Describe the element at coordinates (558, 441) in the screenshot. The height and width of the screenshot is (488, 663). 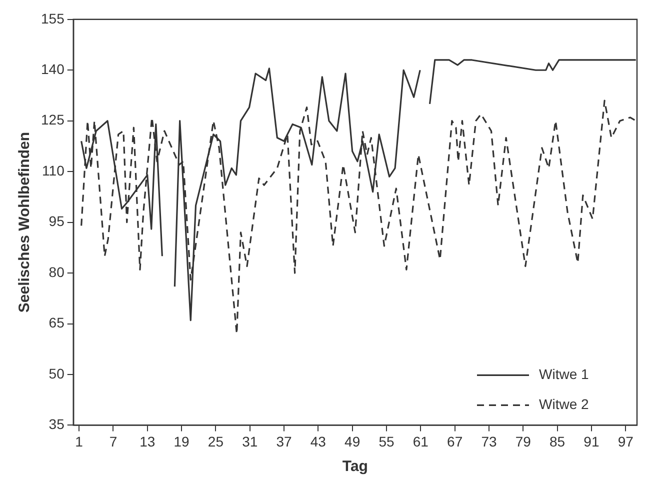
I see `x-tick-label: 85` at that location.